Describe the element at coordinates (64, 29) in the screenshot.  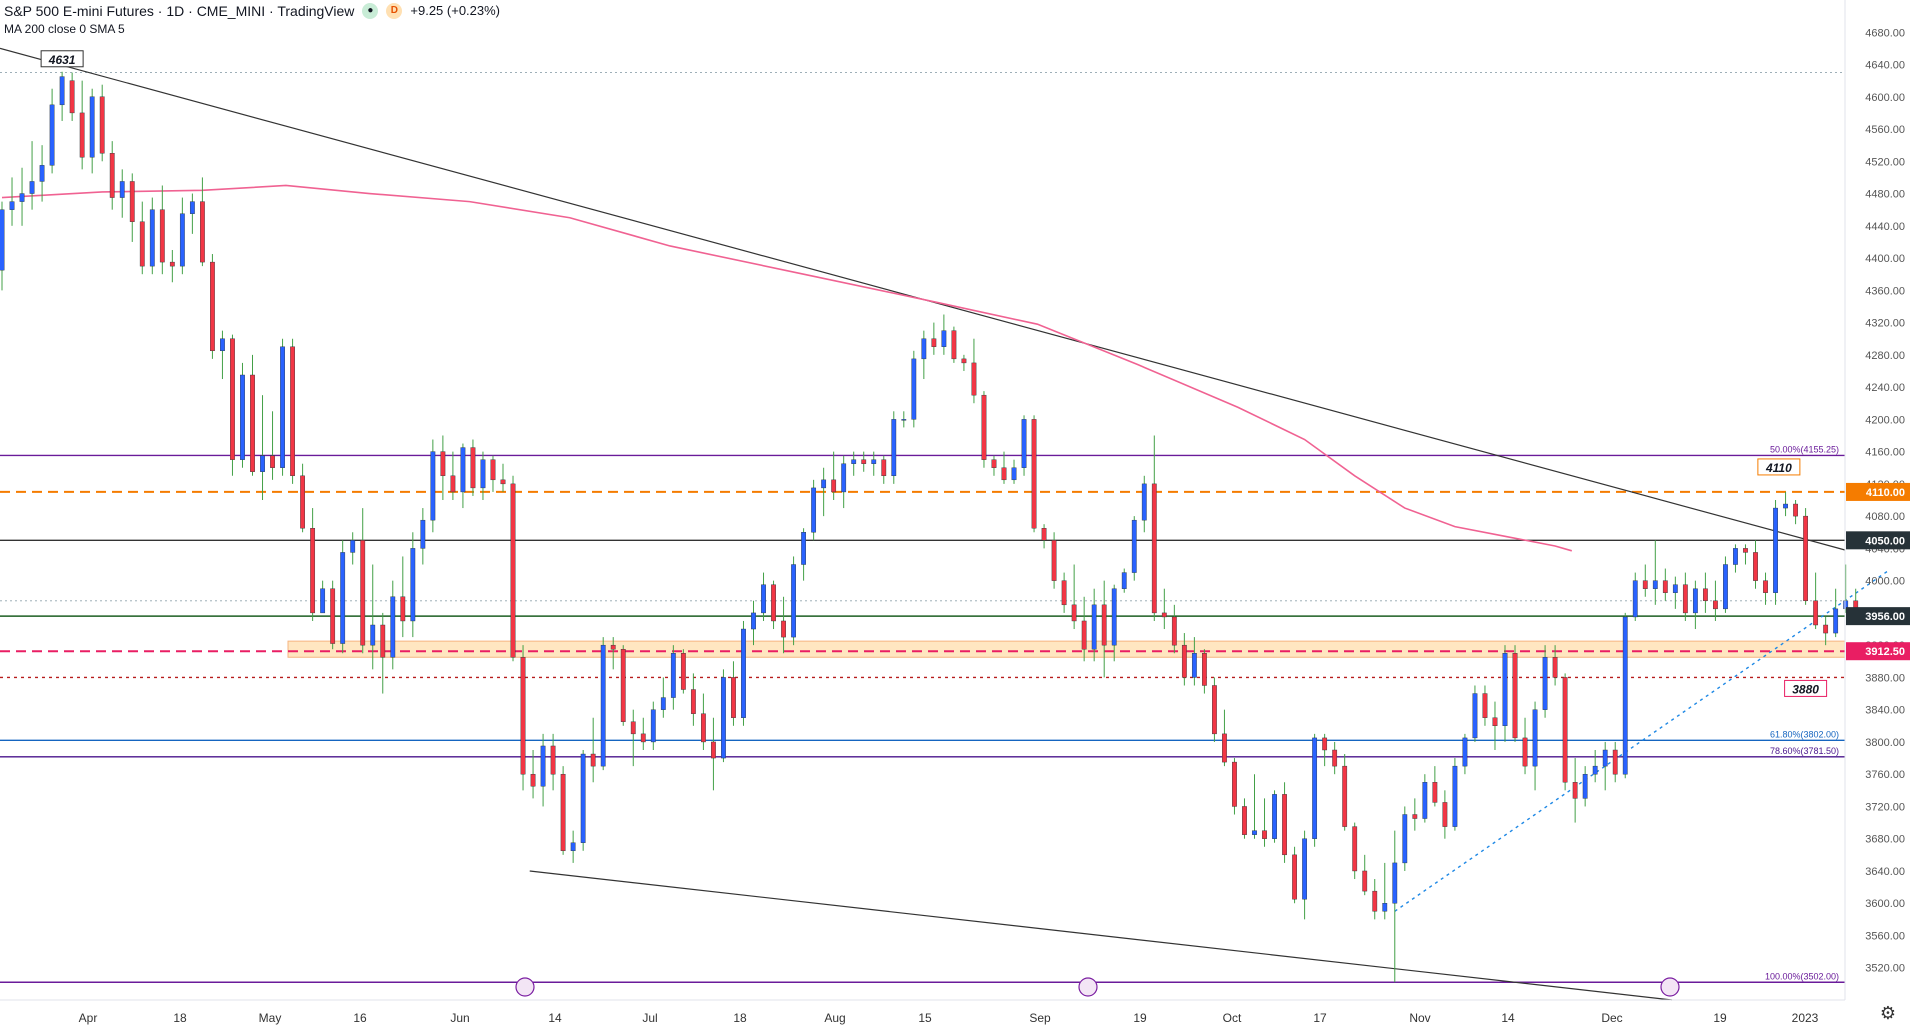
I see `ma-indicator-label: MA 200 close 0 SMA 5` at that location.